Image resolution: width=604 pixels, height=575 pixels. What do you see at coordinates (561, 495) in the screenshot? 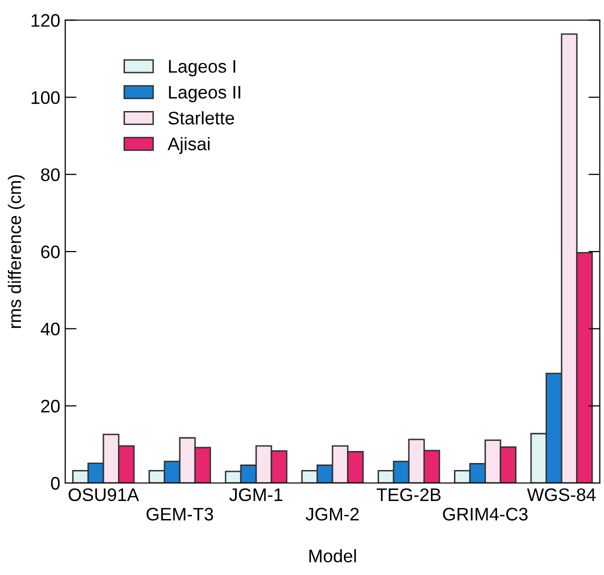
I see `x-tick-label: WGS-84` at bounding box center [561, 495].